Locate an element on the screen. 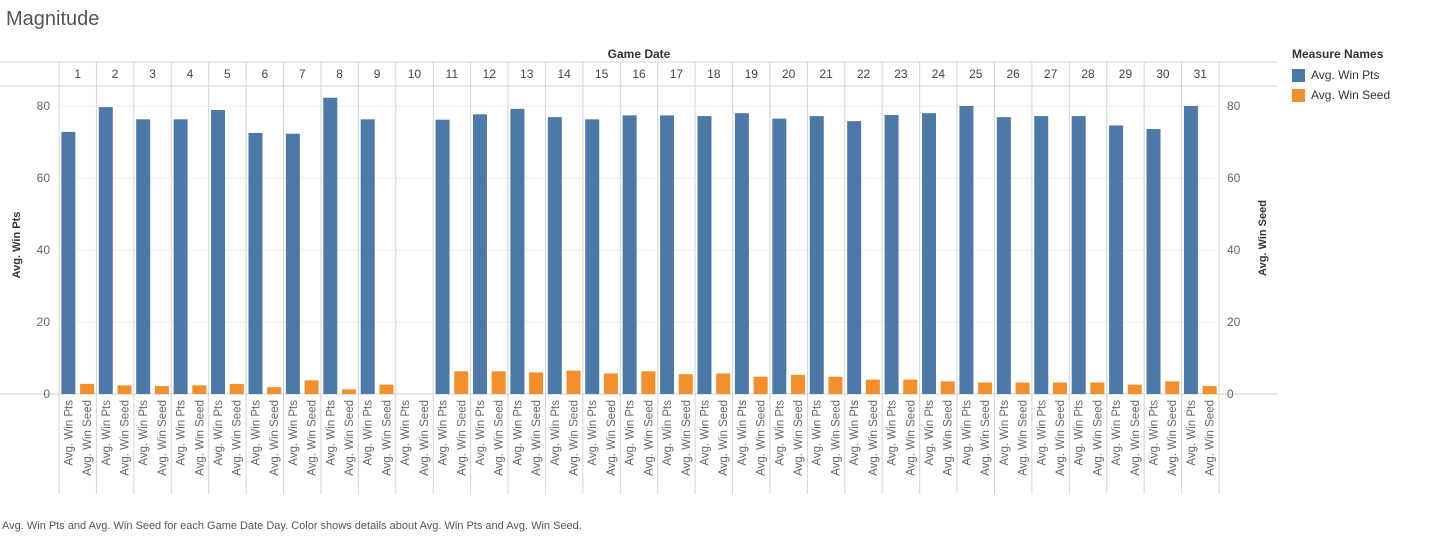 This screenshot has height=537, width=1430. y-tick-left: 0 is located at coordinates (46, 394).